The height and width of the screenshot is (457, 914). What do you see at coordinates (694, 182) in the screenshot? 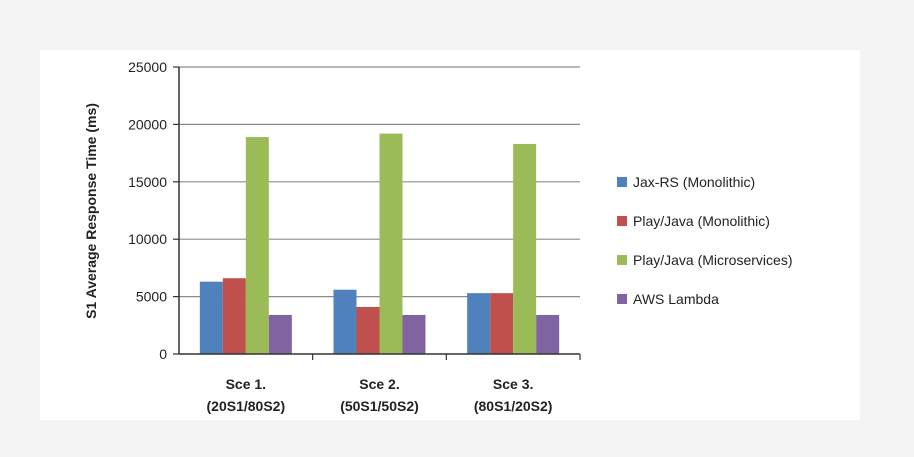
I see `legend-label: Jax-RS (Monolithic)` at bounding box center [694, 182].